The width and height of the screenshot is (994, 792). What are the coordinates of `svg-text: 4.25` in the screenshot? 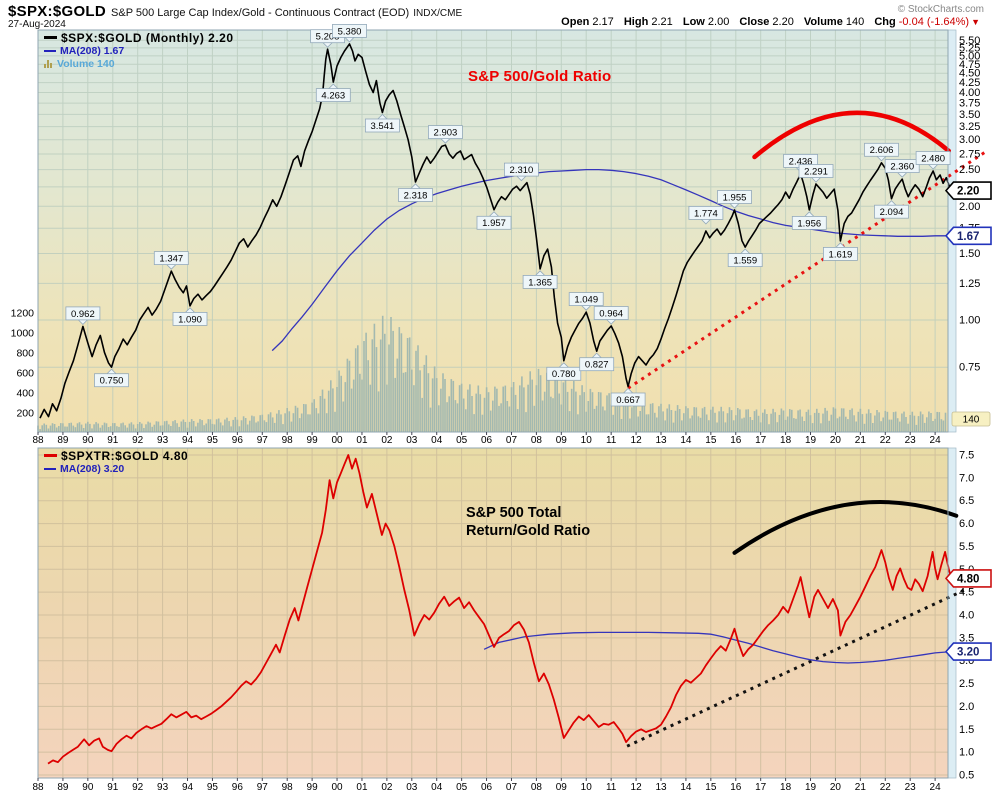 It's located at (969, 83).